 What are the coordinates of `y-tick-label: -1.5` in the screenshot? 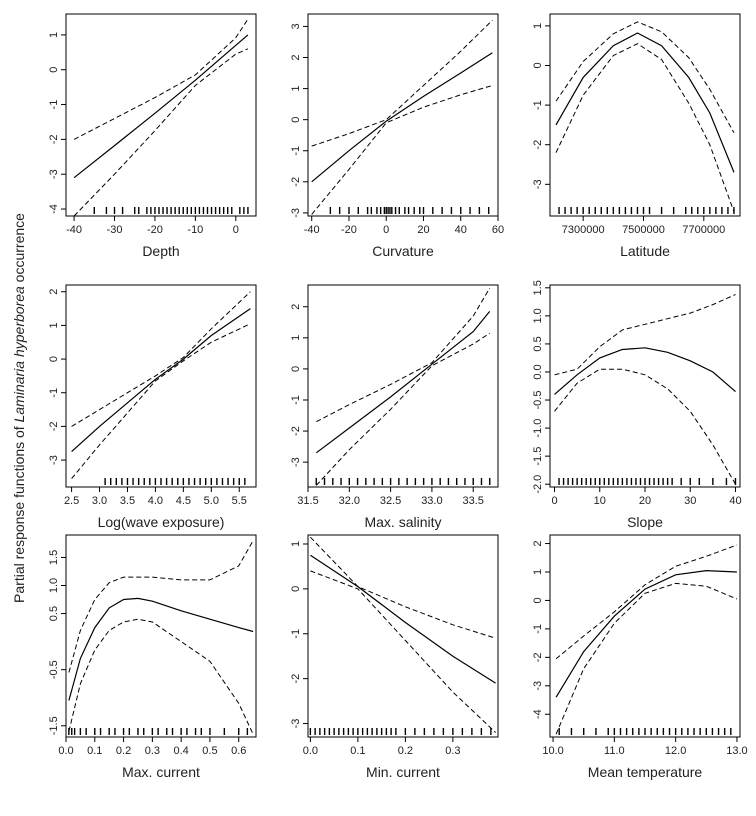 It's located at (538, 456).